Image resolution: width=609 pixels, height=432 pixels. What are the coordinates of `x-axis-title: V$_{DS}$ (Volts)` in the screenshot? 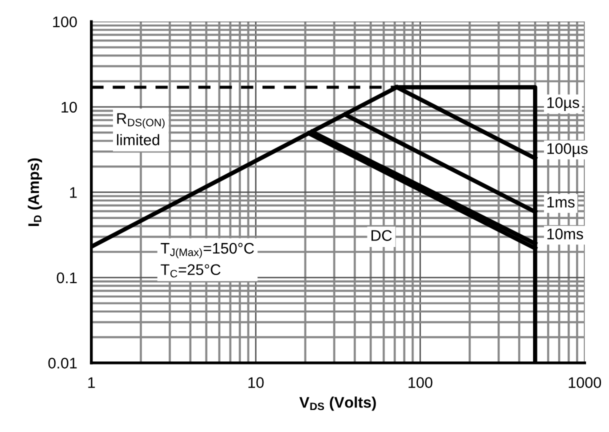 It's located at (337, 403).